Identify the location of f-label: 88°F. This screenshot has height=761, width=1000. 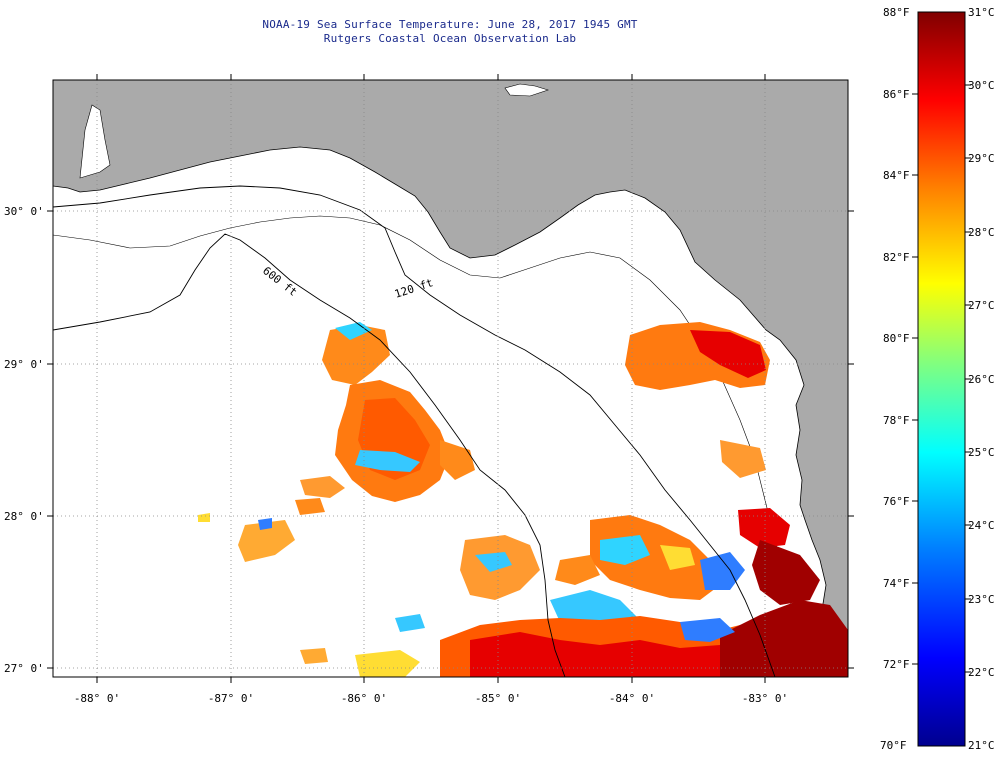
(896, 12).